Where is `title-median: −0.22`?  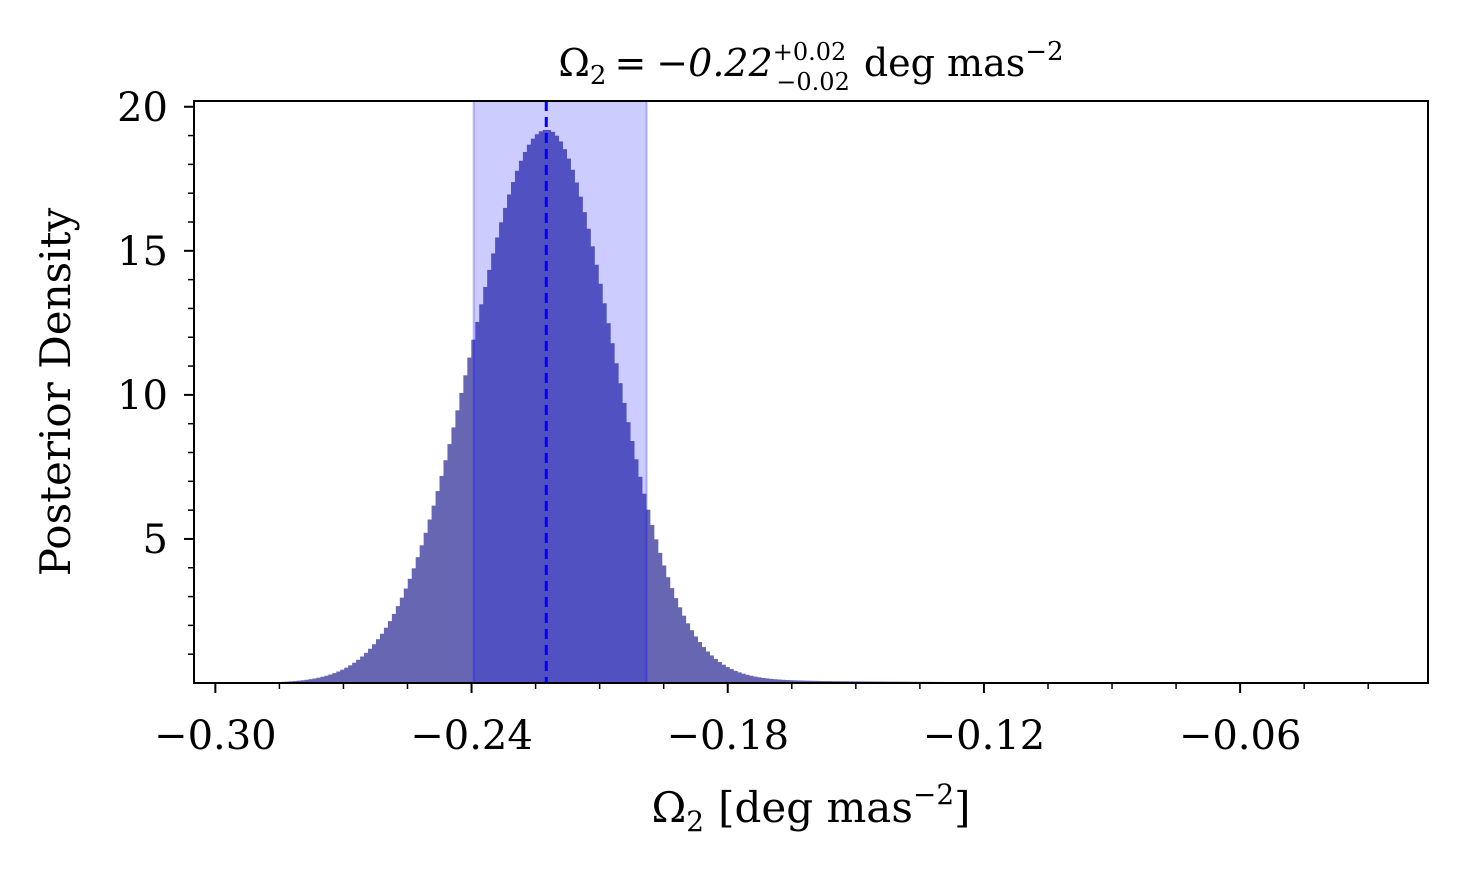 title-median: −0.22 is located at coordinates (714, 63).